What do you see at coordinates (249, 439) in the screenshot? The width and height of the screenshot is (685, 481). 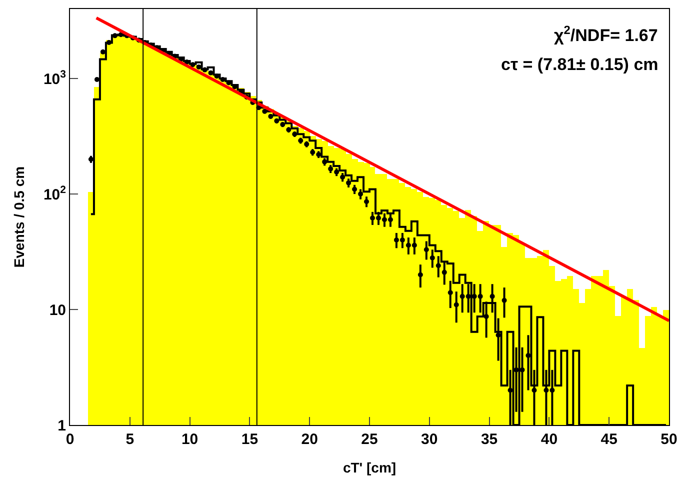 I see `x-tick-label: 15` at bounding box center [249, 439].